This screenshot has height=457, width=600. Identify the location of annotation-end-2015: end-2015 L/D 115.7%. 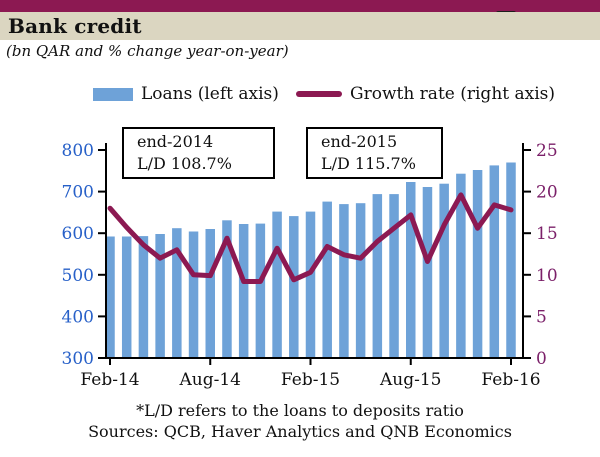
(374, 153).